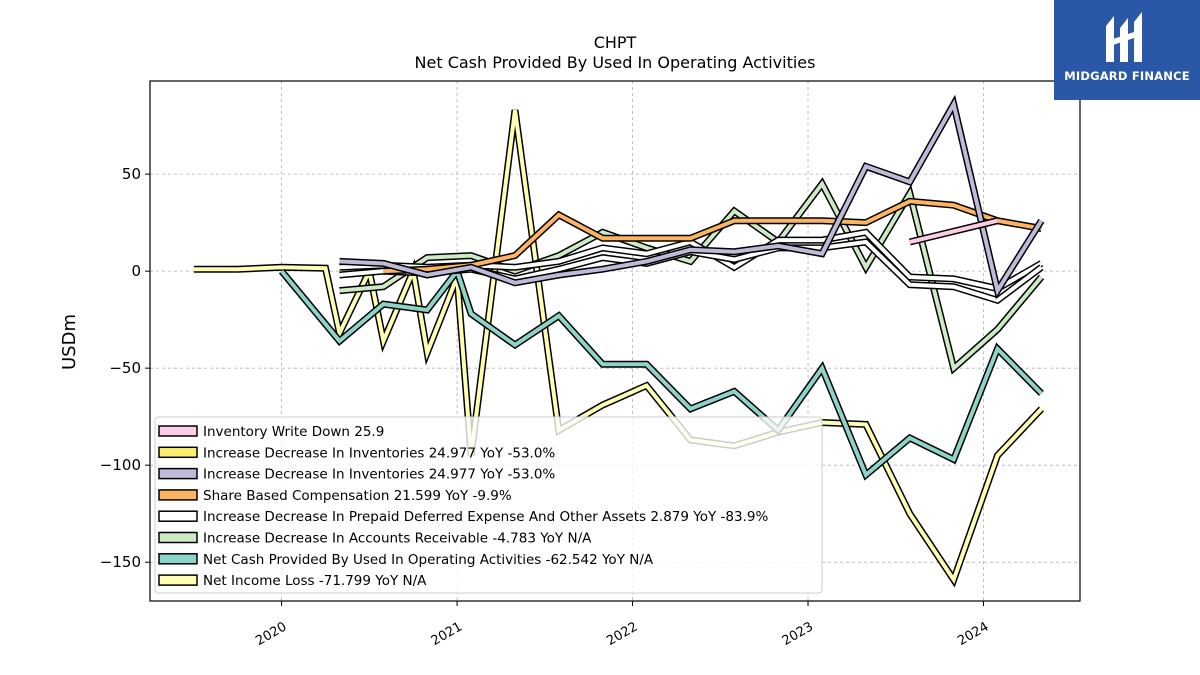  What do you see at coordinates (125, 368) in the screenshot?
I see `y-tick-label: −50` at bounding box center [125, 368].